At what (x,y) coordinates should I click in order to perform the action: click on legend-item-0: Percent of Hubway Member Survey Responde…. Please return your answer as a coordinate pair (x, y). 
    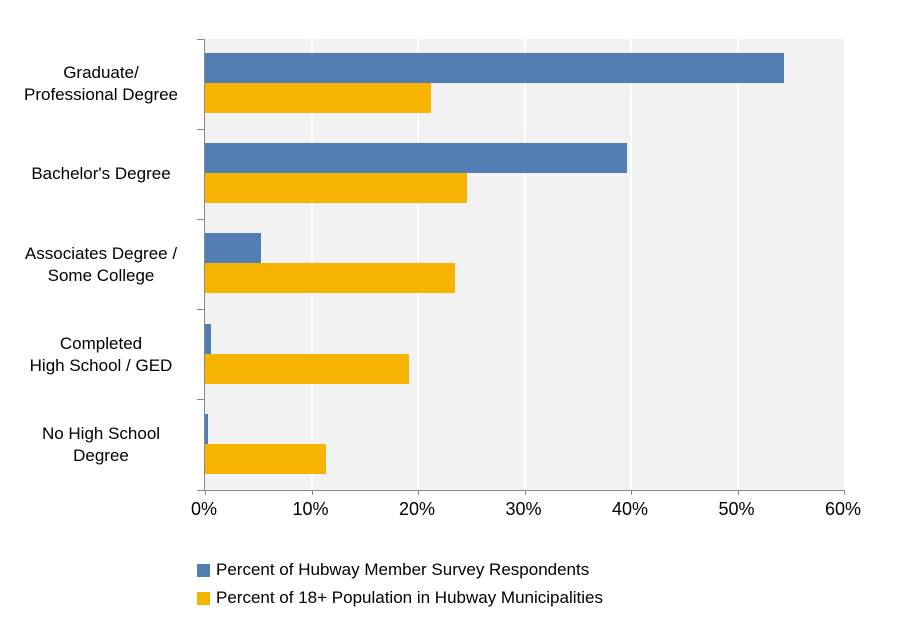
    Looking at the image, I should click on (400, 570).